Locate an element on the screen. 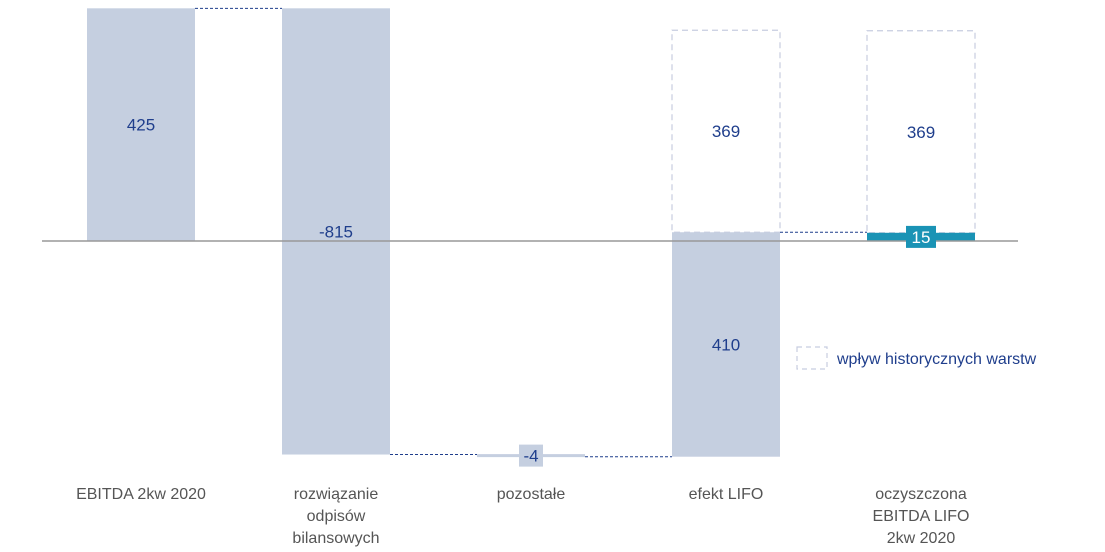 The image size is (1105, 552). value-label-0: 425 is located at coordinates (141, 125).